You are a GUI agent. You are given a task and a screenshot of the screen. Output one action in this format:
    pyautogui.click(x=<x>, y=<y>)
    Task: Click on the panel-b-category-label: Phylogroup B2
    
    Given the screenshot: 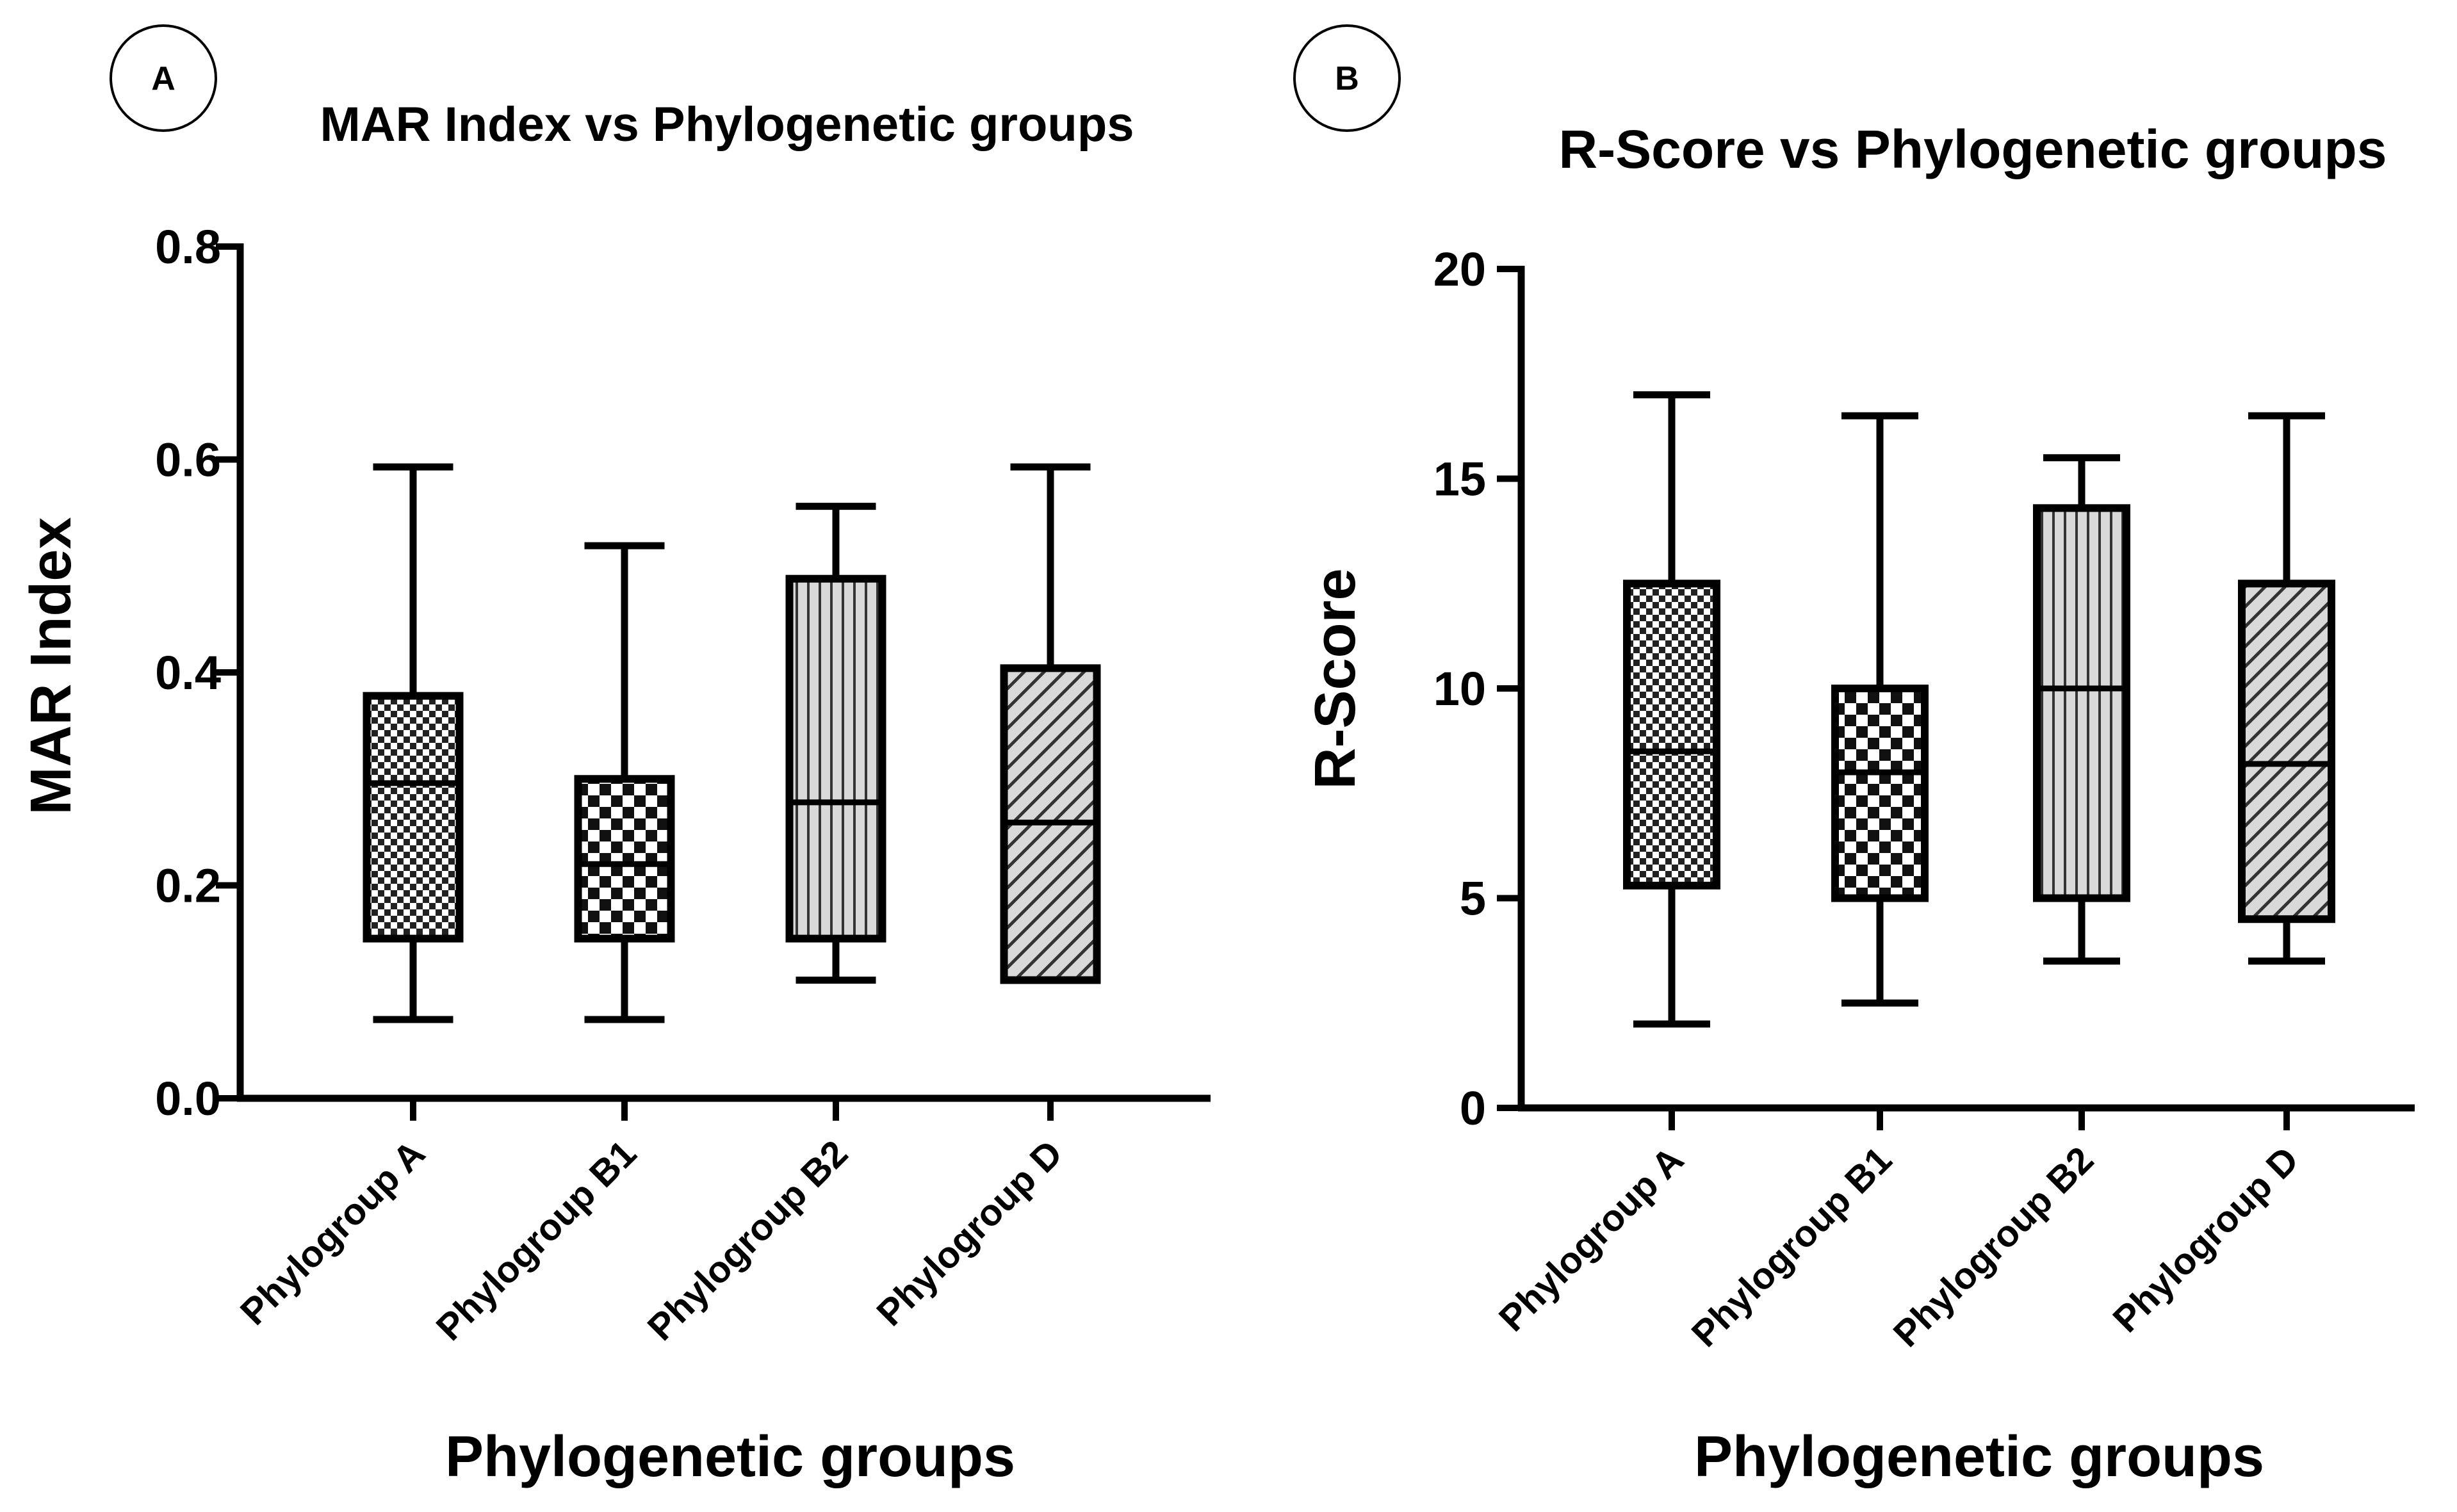 What is the action you would take?
    pyautogui.click(x=1994, y=1247)
    